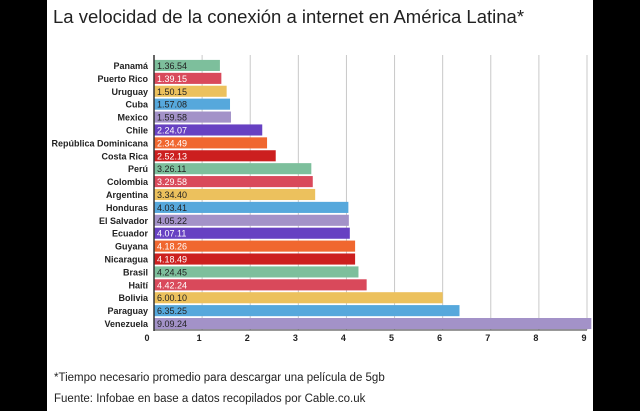 The image size is (640, 411). What do you see at coordinates (172, 195) in the screenshot?
I see `value-label: 3.34.40` at bounding box center [172, 195].